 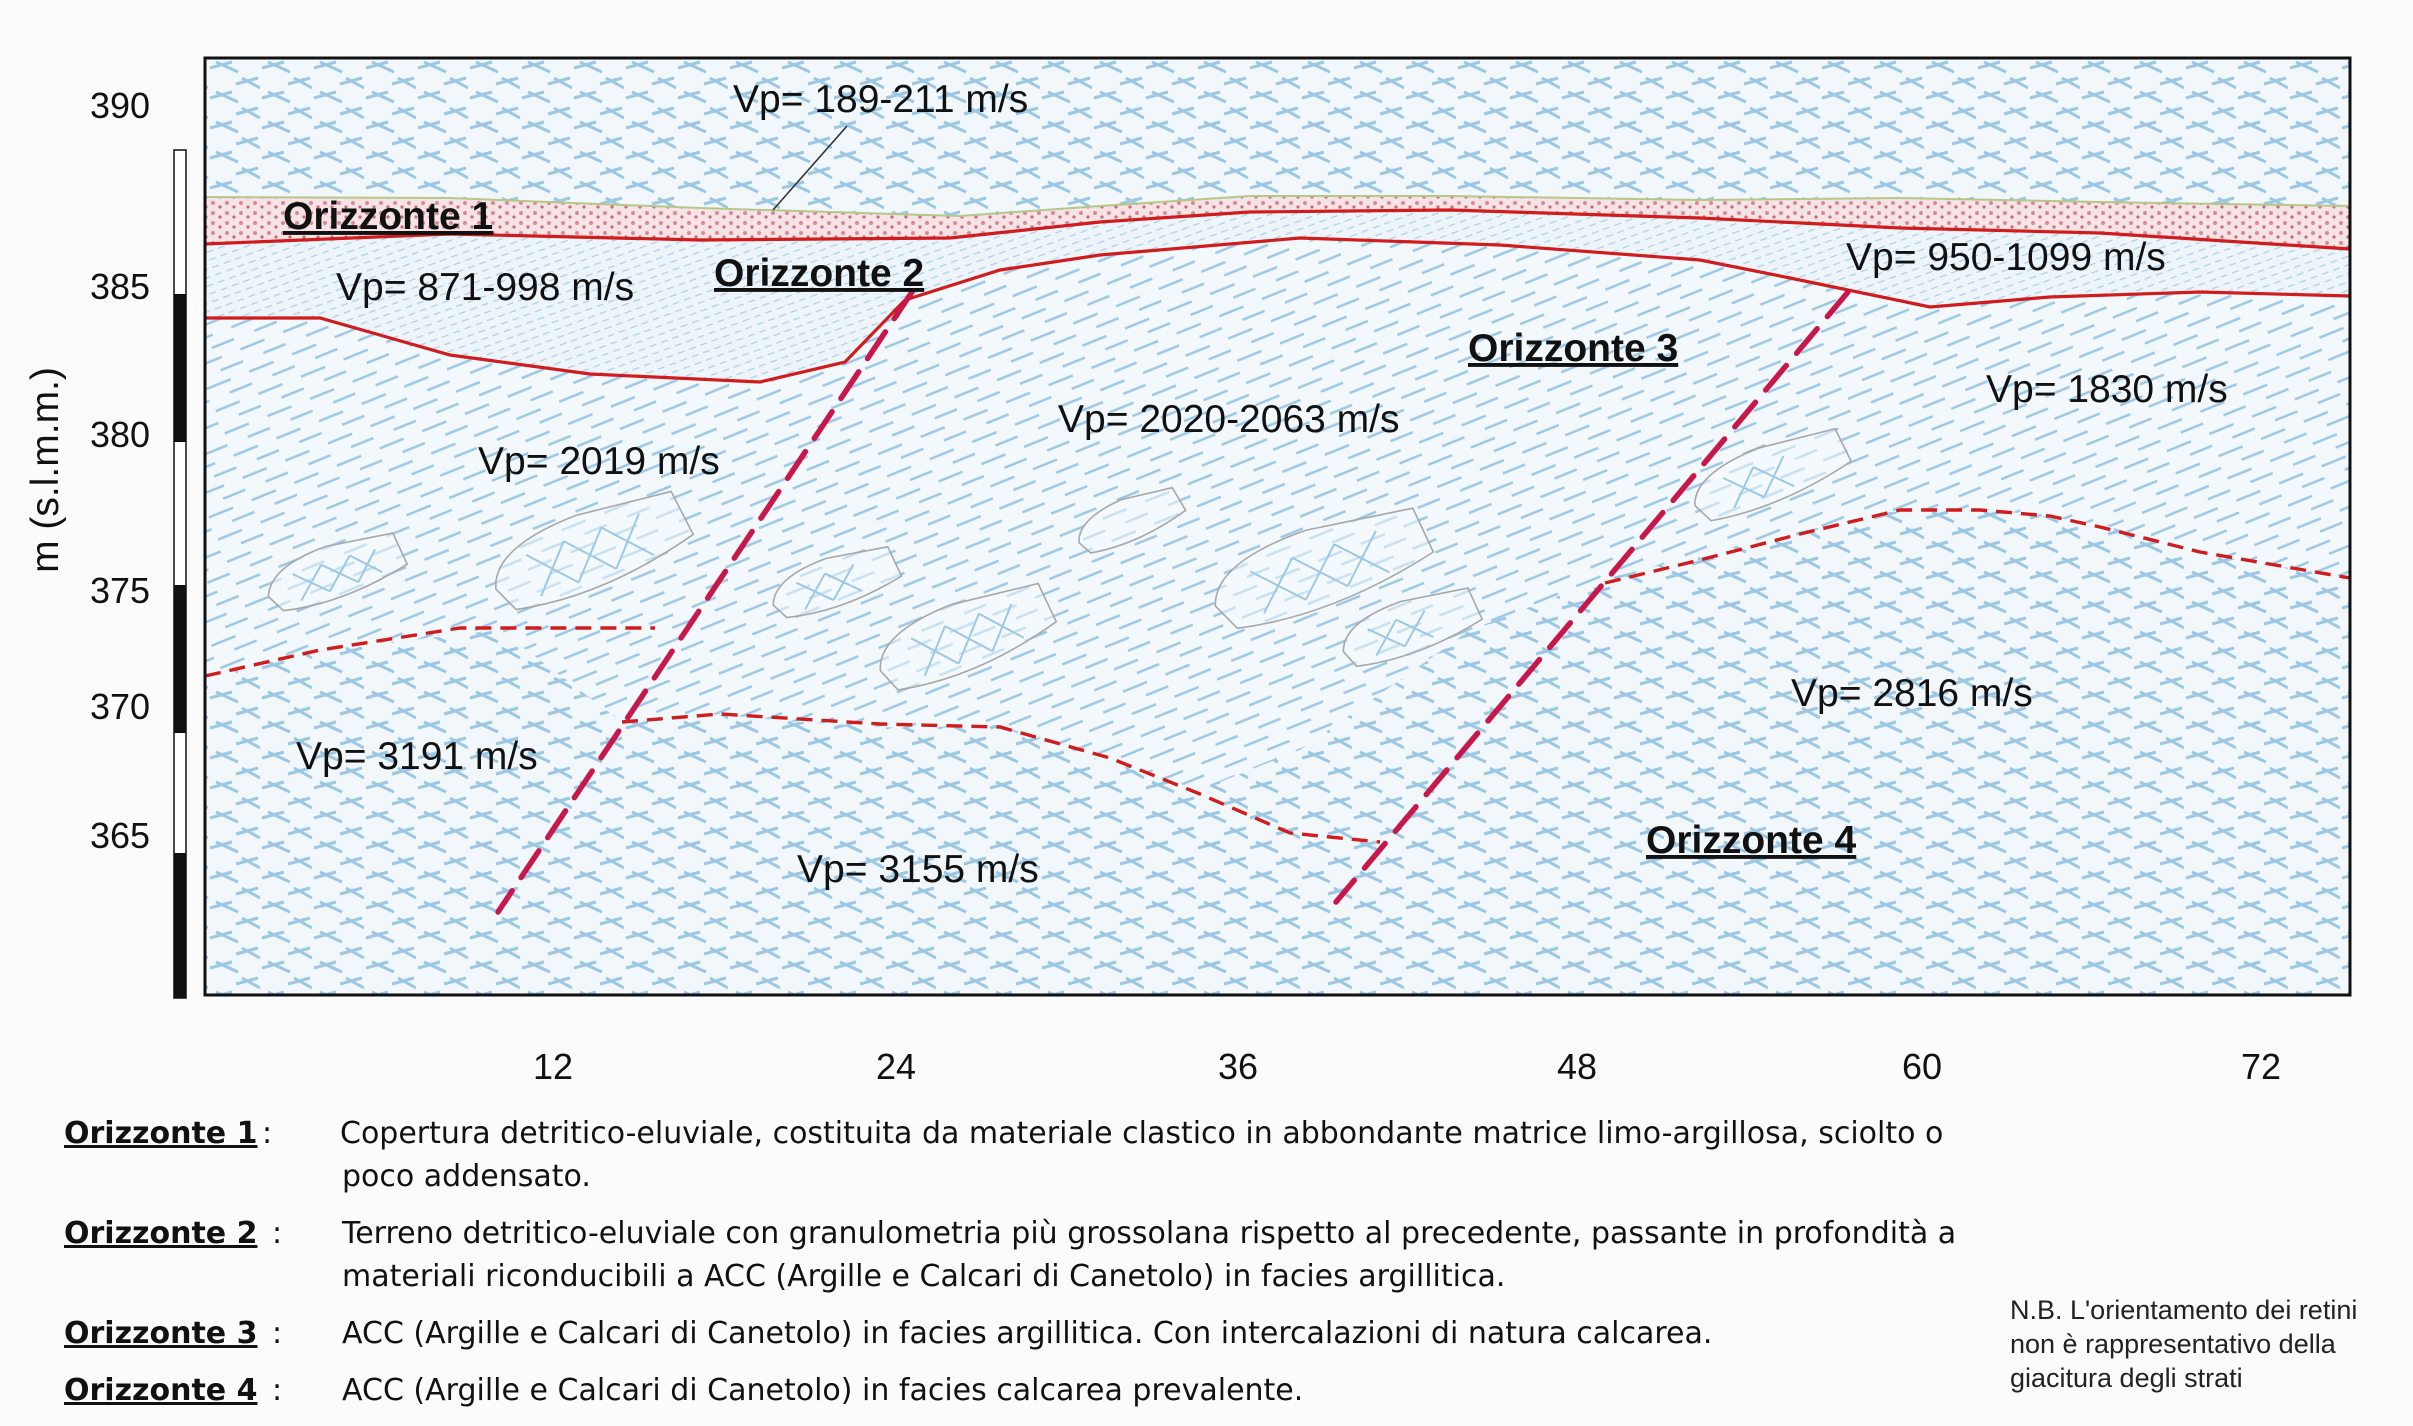 I want to click on horizon-3-label: Orizzonte 3, so click(x=1573, y=348).